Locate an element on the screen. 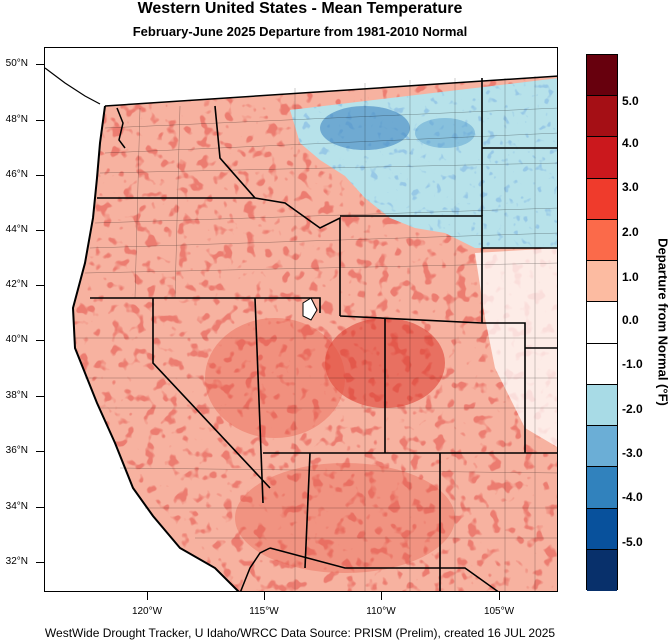  colorbar-label-neg4: -4.0 is located at coordinates (632, 497).